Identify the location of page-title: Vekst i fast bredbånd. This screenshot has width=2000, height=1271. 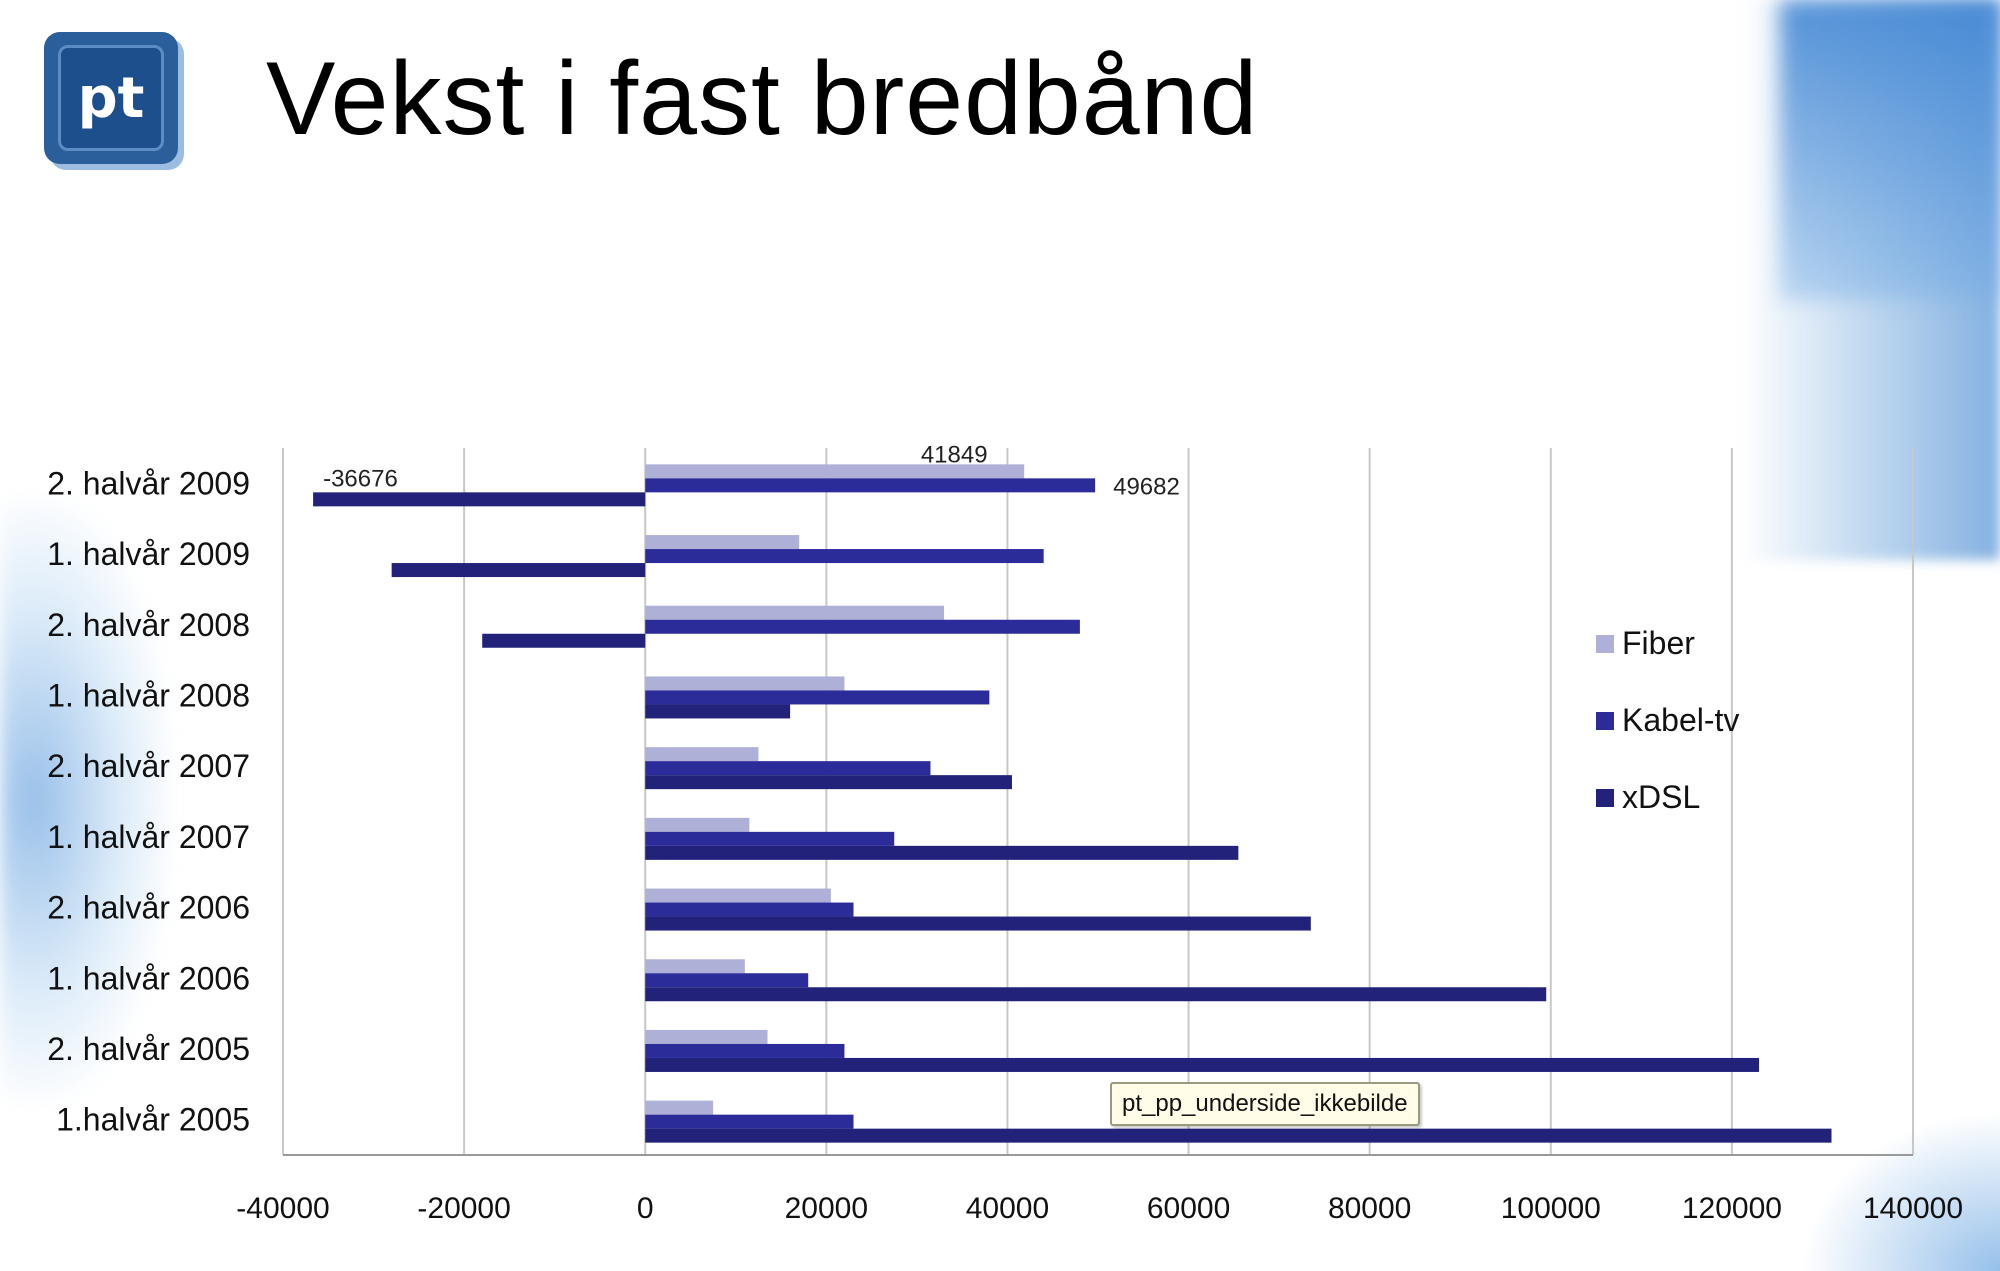
(762, 99).